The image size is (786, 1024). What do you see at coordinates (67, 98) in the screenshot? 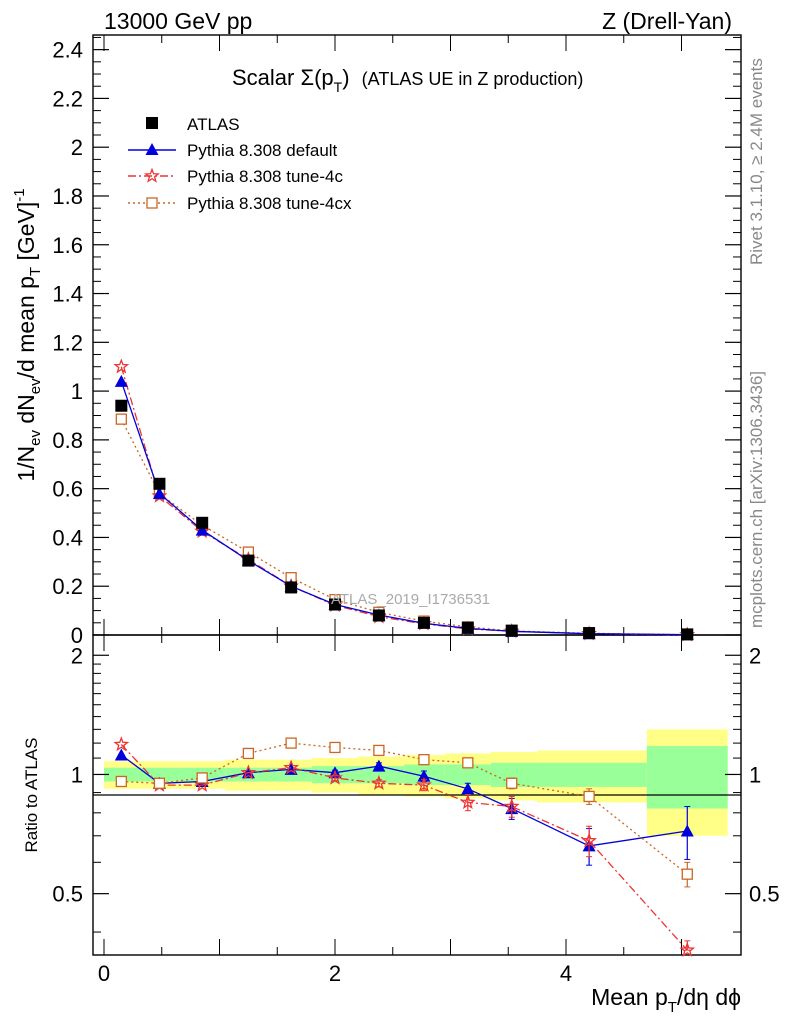
I see `main-y-tick-label: 2.2` at bounding box center [67, 98].